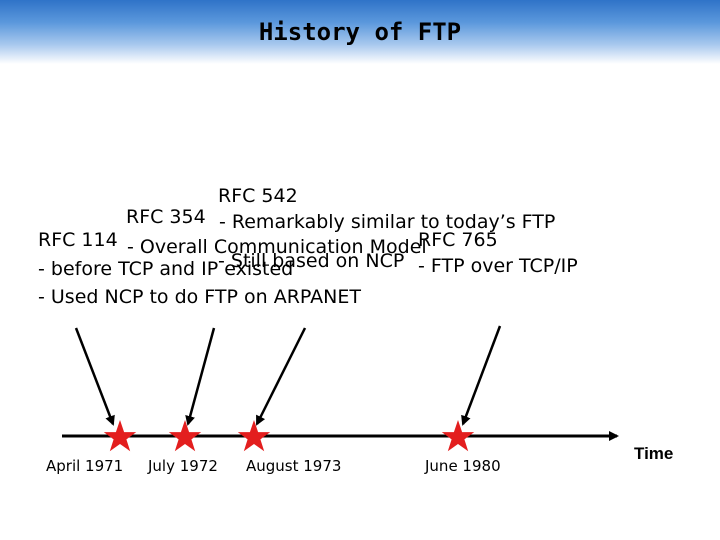 This screenshot has height=540, width=720. Describe the element at coordinates (199, 297) in the screenshot. I see `rfc-114-line-2: - Used NCP to do FTP on ARPANET` at that location.